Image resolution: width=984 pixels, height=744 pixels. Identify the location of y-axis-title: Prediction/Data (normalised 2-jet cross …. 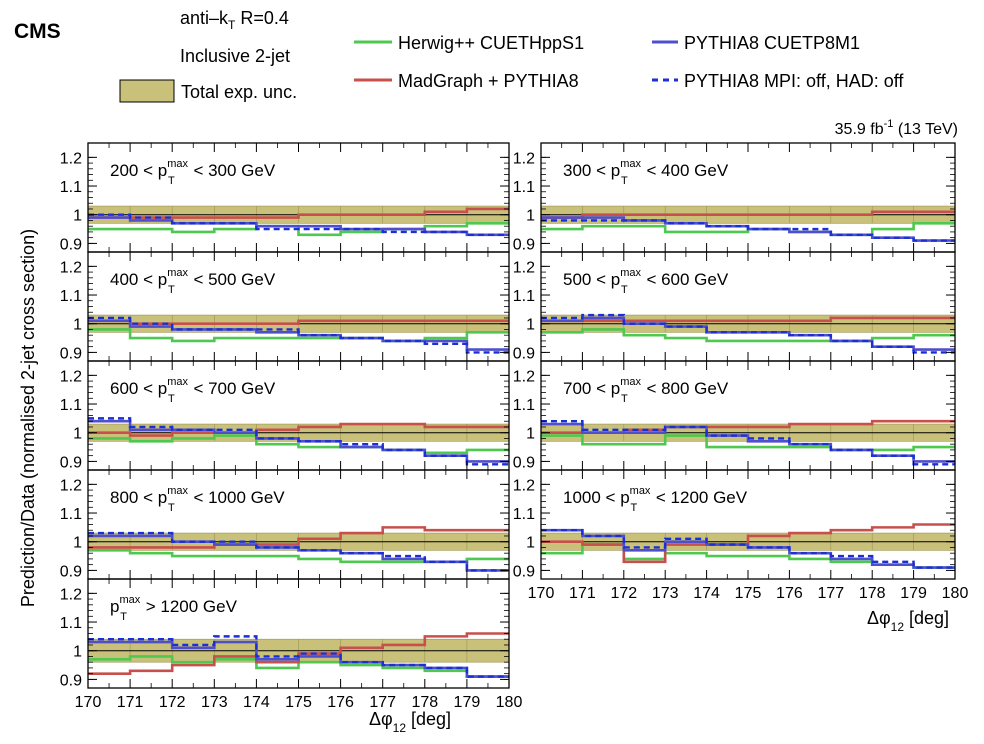
(28, 418).